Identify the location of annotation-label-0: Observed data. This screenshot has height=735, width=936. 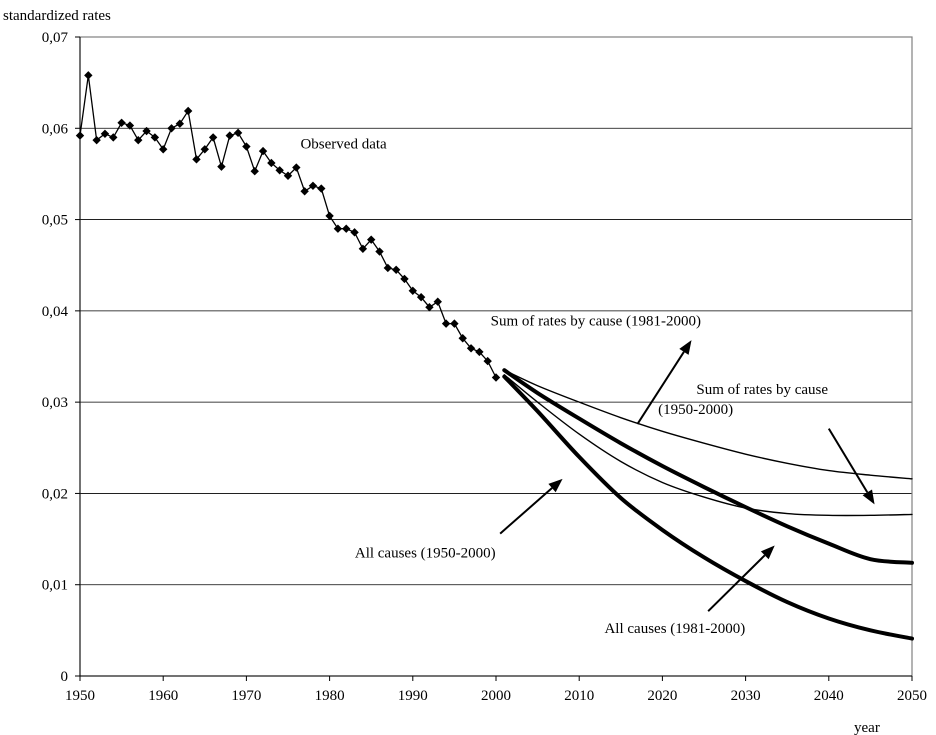
(343, 144).